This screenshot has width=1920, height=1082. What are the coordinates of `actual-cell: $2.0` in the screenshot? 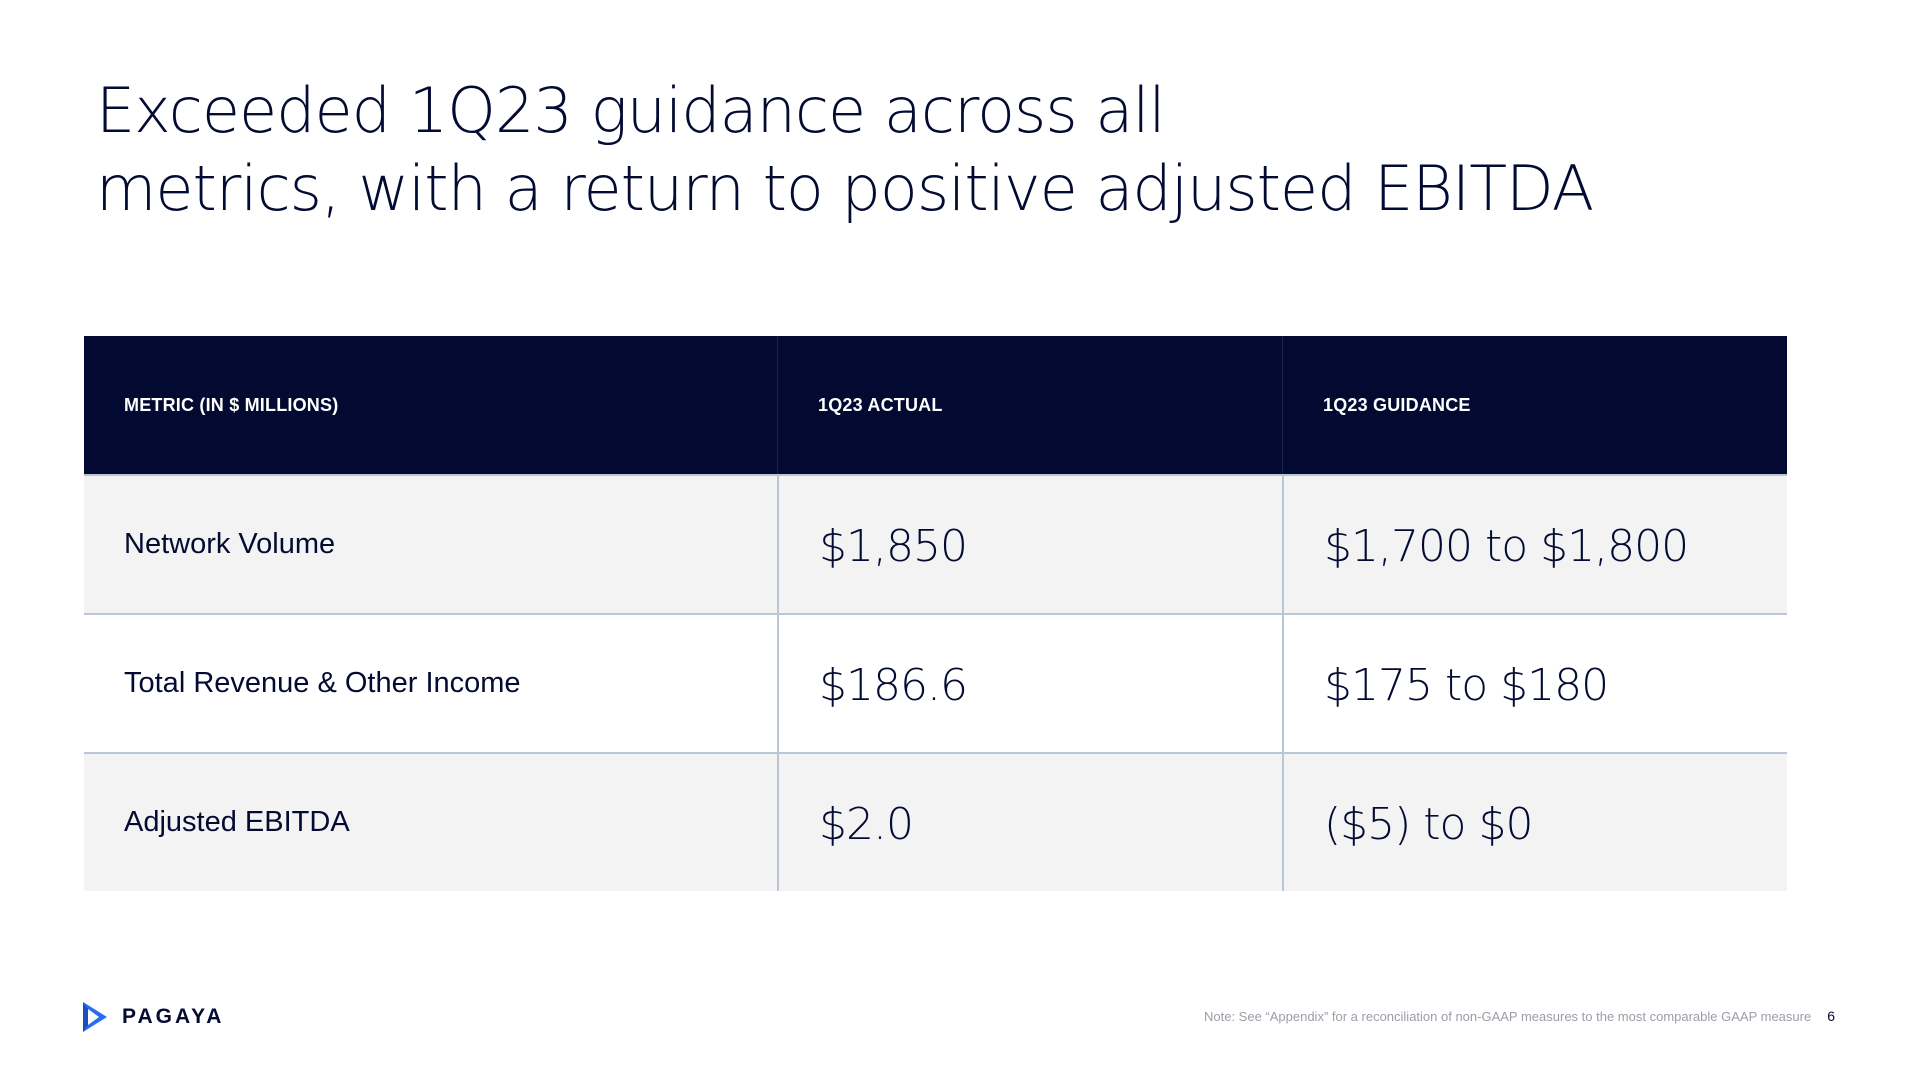 It's located at (1029, 822).